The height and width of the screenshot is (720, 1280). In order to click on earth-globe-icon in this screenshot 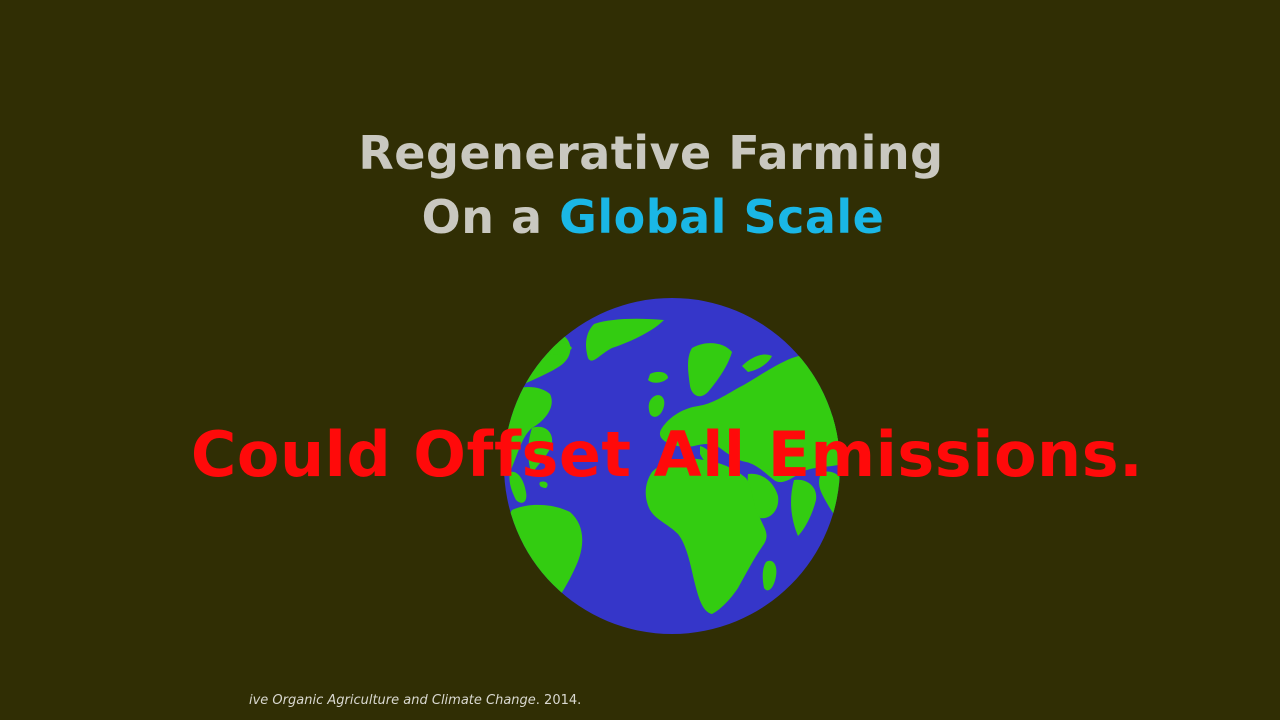, I will do `click(672, 466)`.